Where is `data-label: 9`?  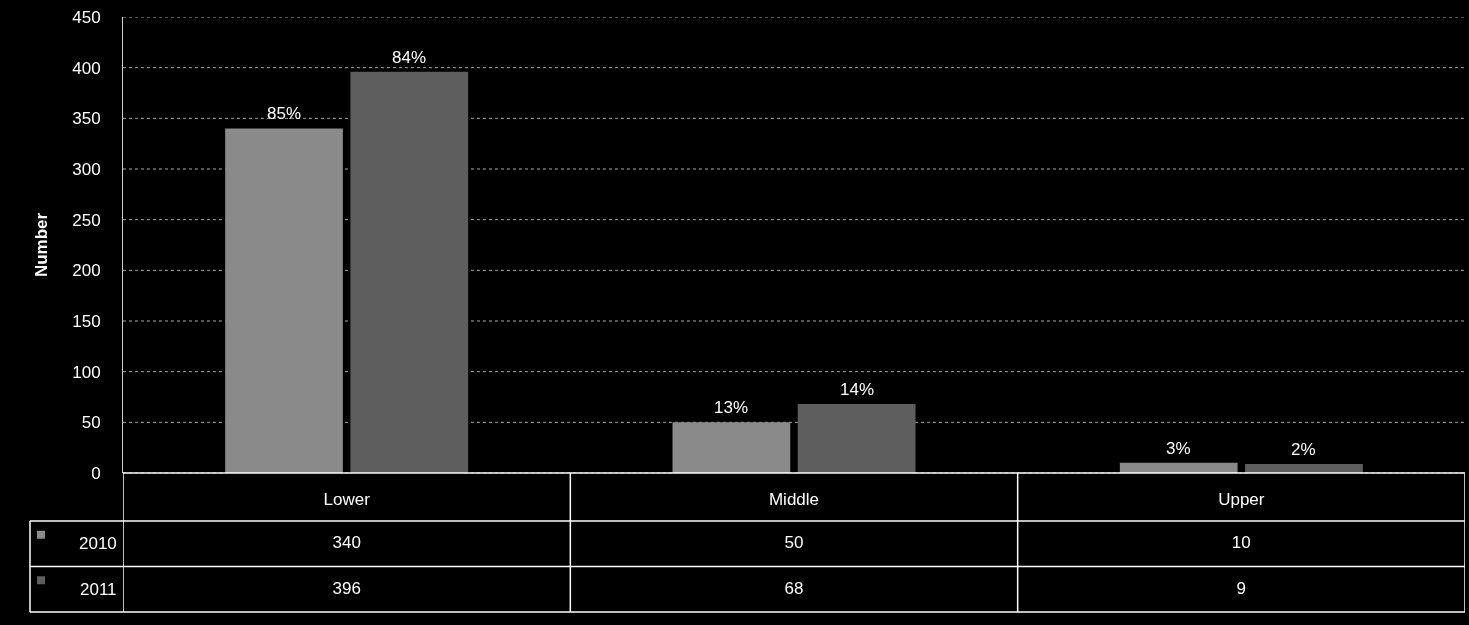 data-label: 9 is located at coordinates (1241, 588).